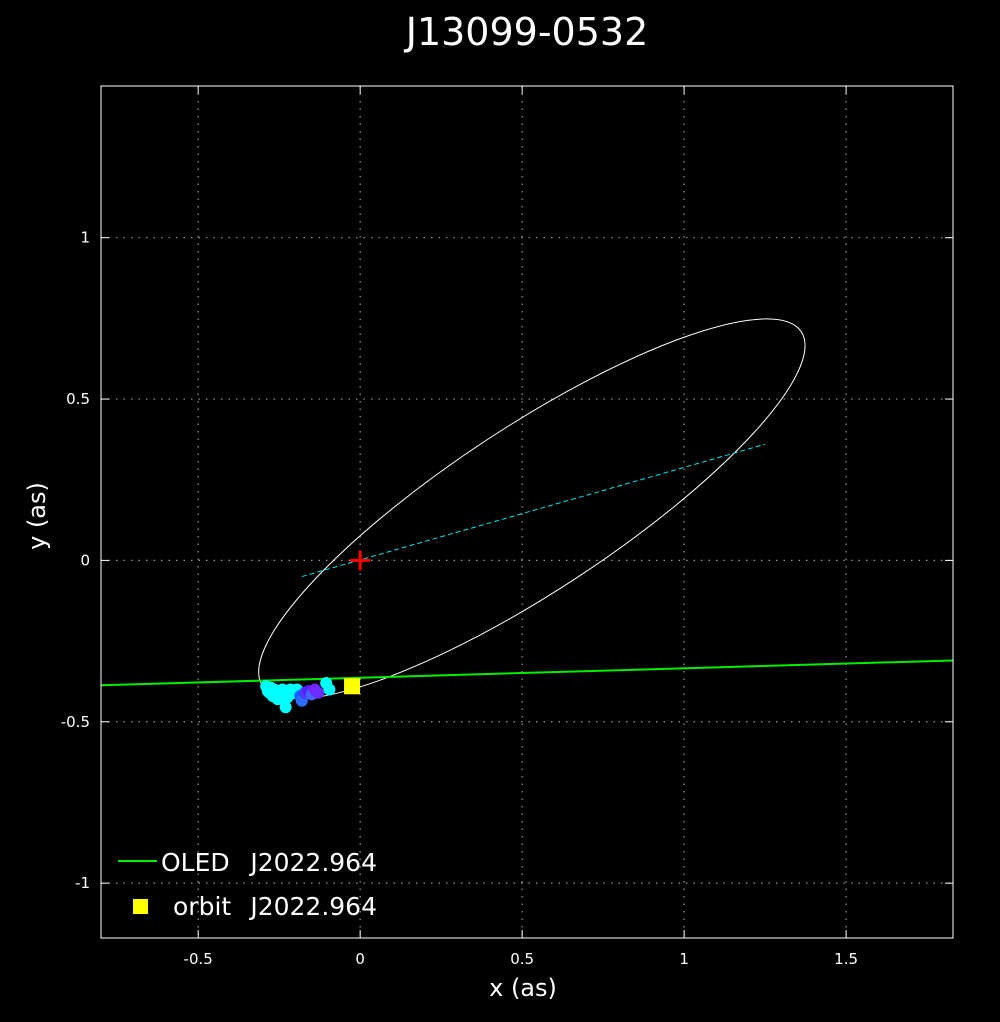 The image size is (1000, 1022). What do you see at coordinates (312, 906) in the screenshot?
I see `legend-orbit-epoch: J2022.964` at bounding box center [312, 906].